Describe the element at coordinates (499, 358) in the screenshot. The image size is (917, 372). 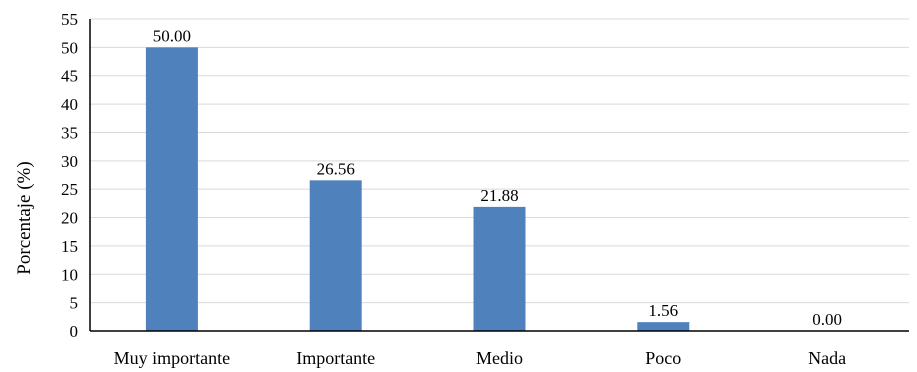
I see `x-category-label: Medio` at that location.